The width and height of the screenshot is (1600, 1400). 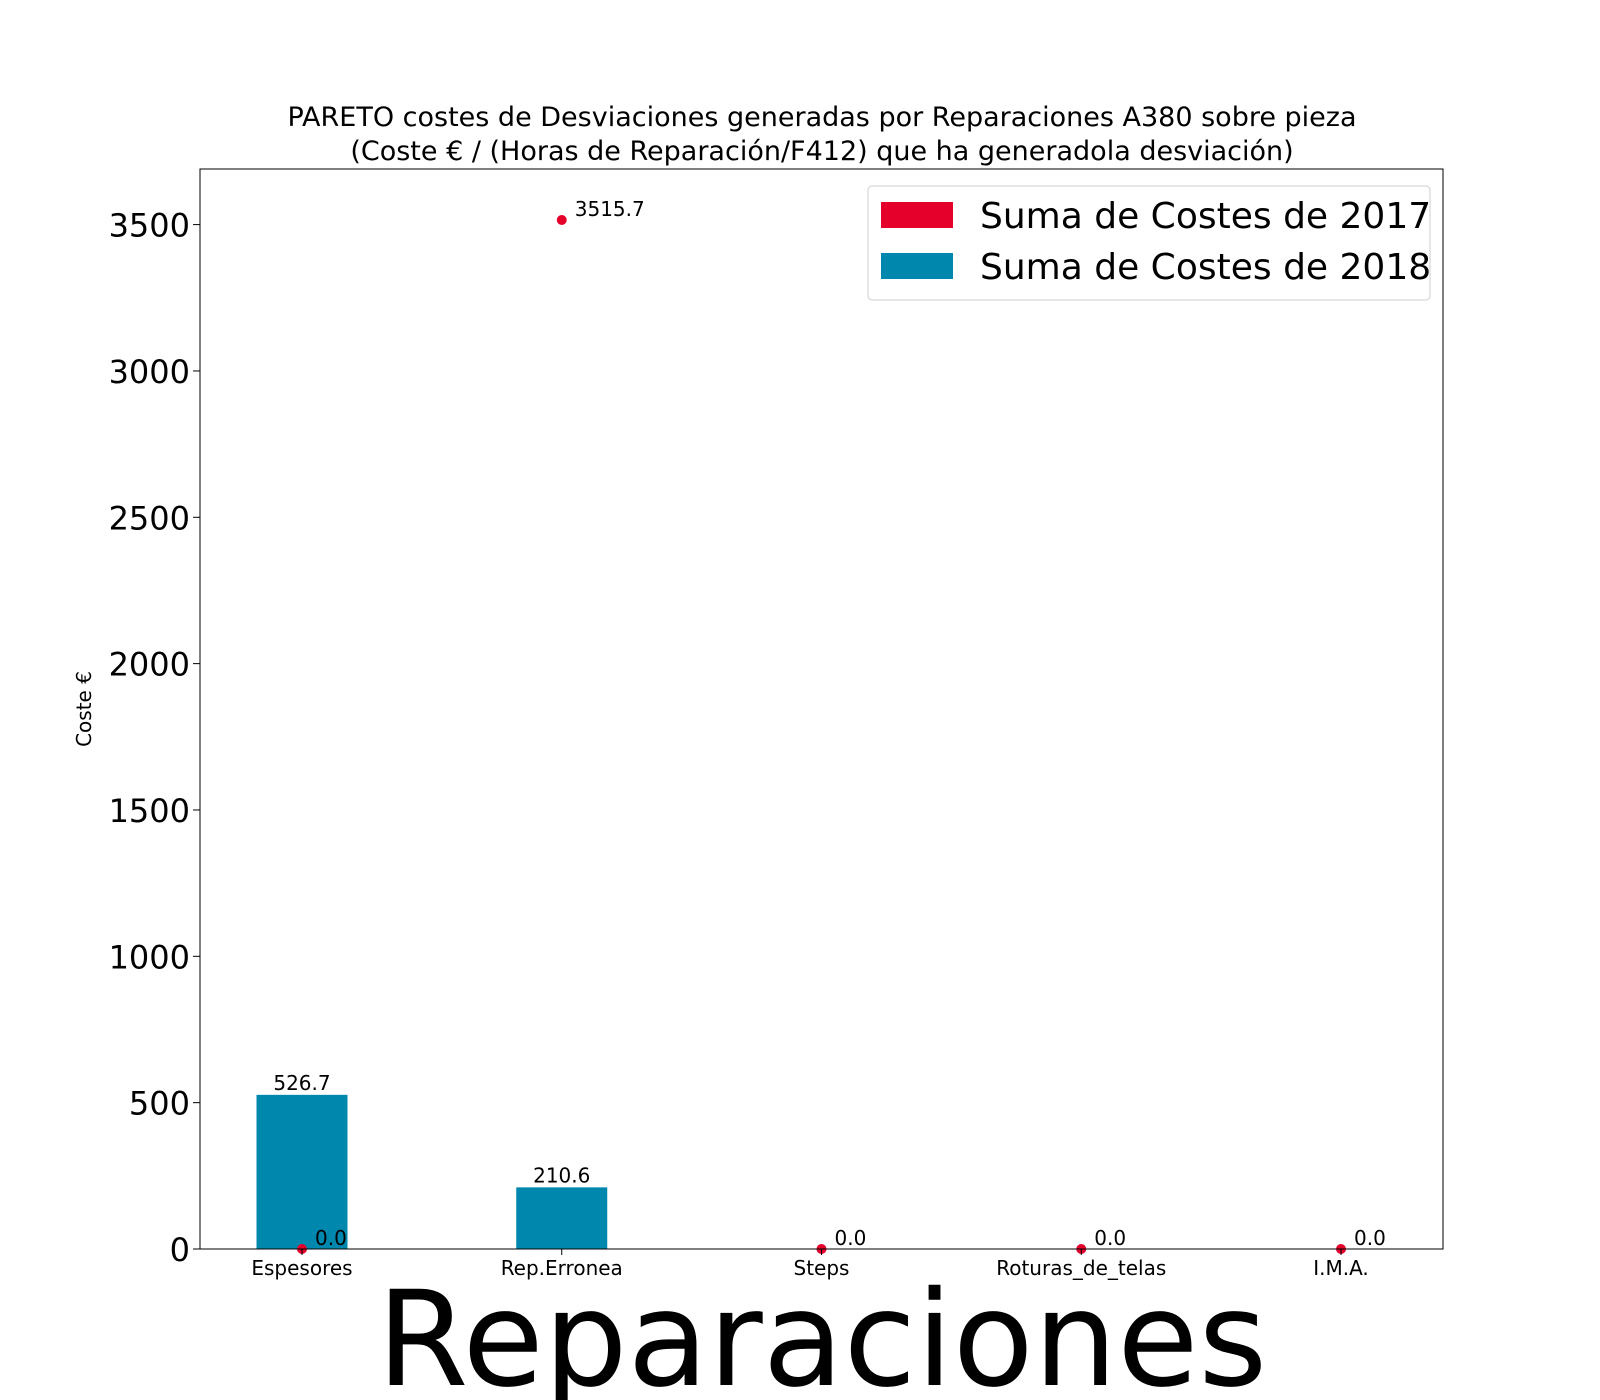 I want to click on y-tick-label: 3500, so click(x=149, y=226).